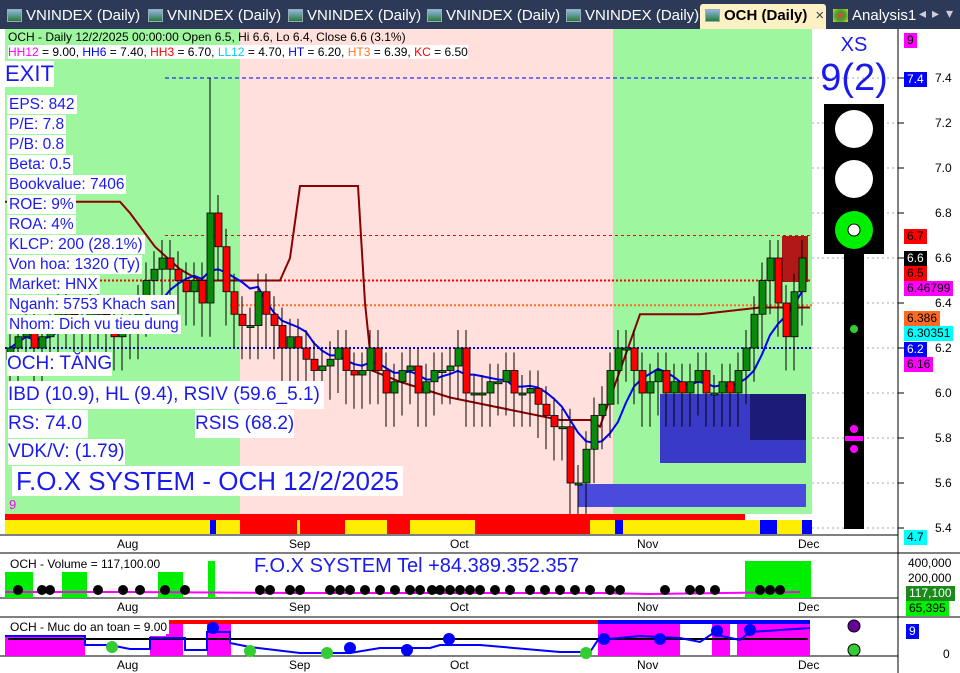  Describe the element at coordinates (48, 424) in the screenshot. I see `rs-value: RS: 74.0` at that location.